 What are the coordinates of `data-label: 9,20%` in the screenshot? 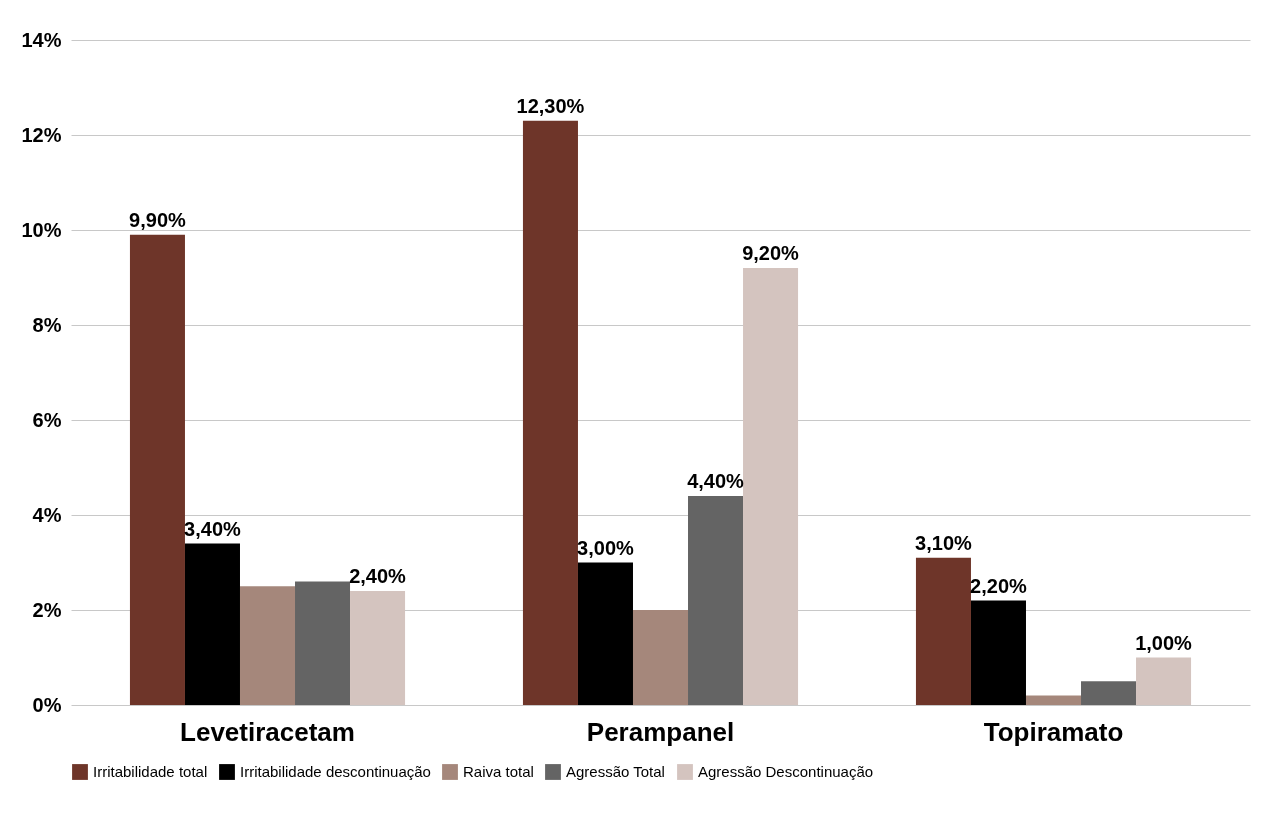 It's located at (771, 253).